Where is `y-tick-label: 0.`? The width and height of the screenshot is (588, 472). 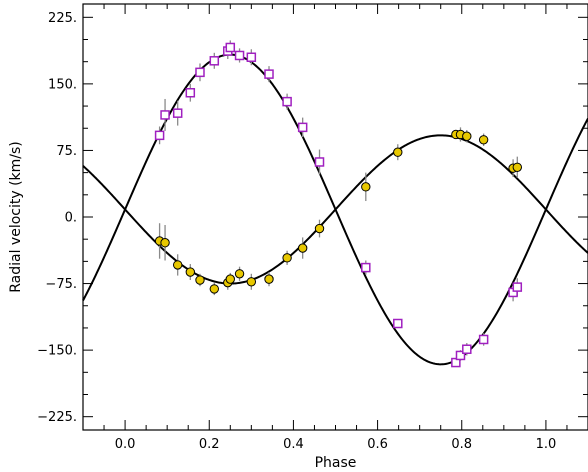
y-tick-label: 0. is located at coordinates (71, 218).